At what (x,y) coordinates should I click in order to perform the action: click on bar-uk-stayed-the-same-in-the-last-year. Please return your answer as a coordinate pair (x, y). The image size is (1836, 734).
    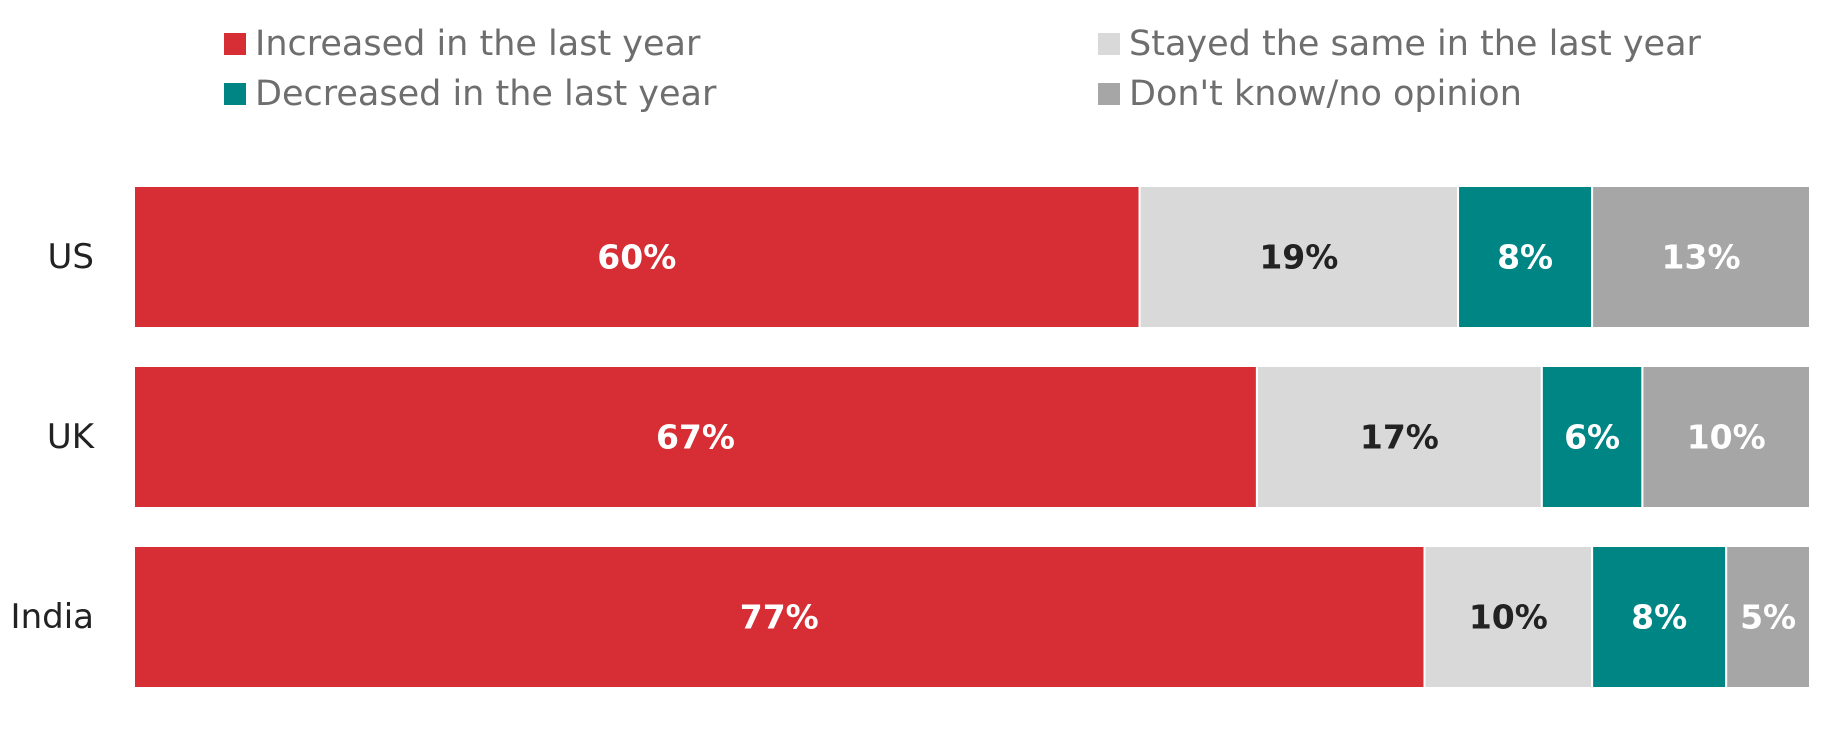
    Looking at the image, I should click on (1399, 437).